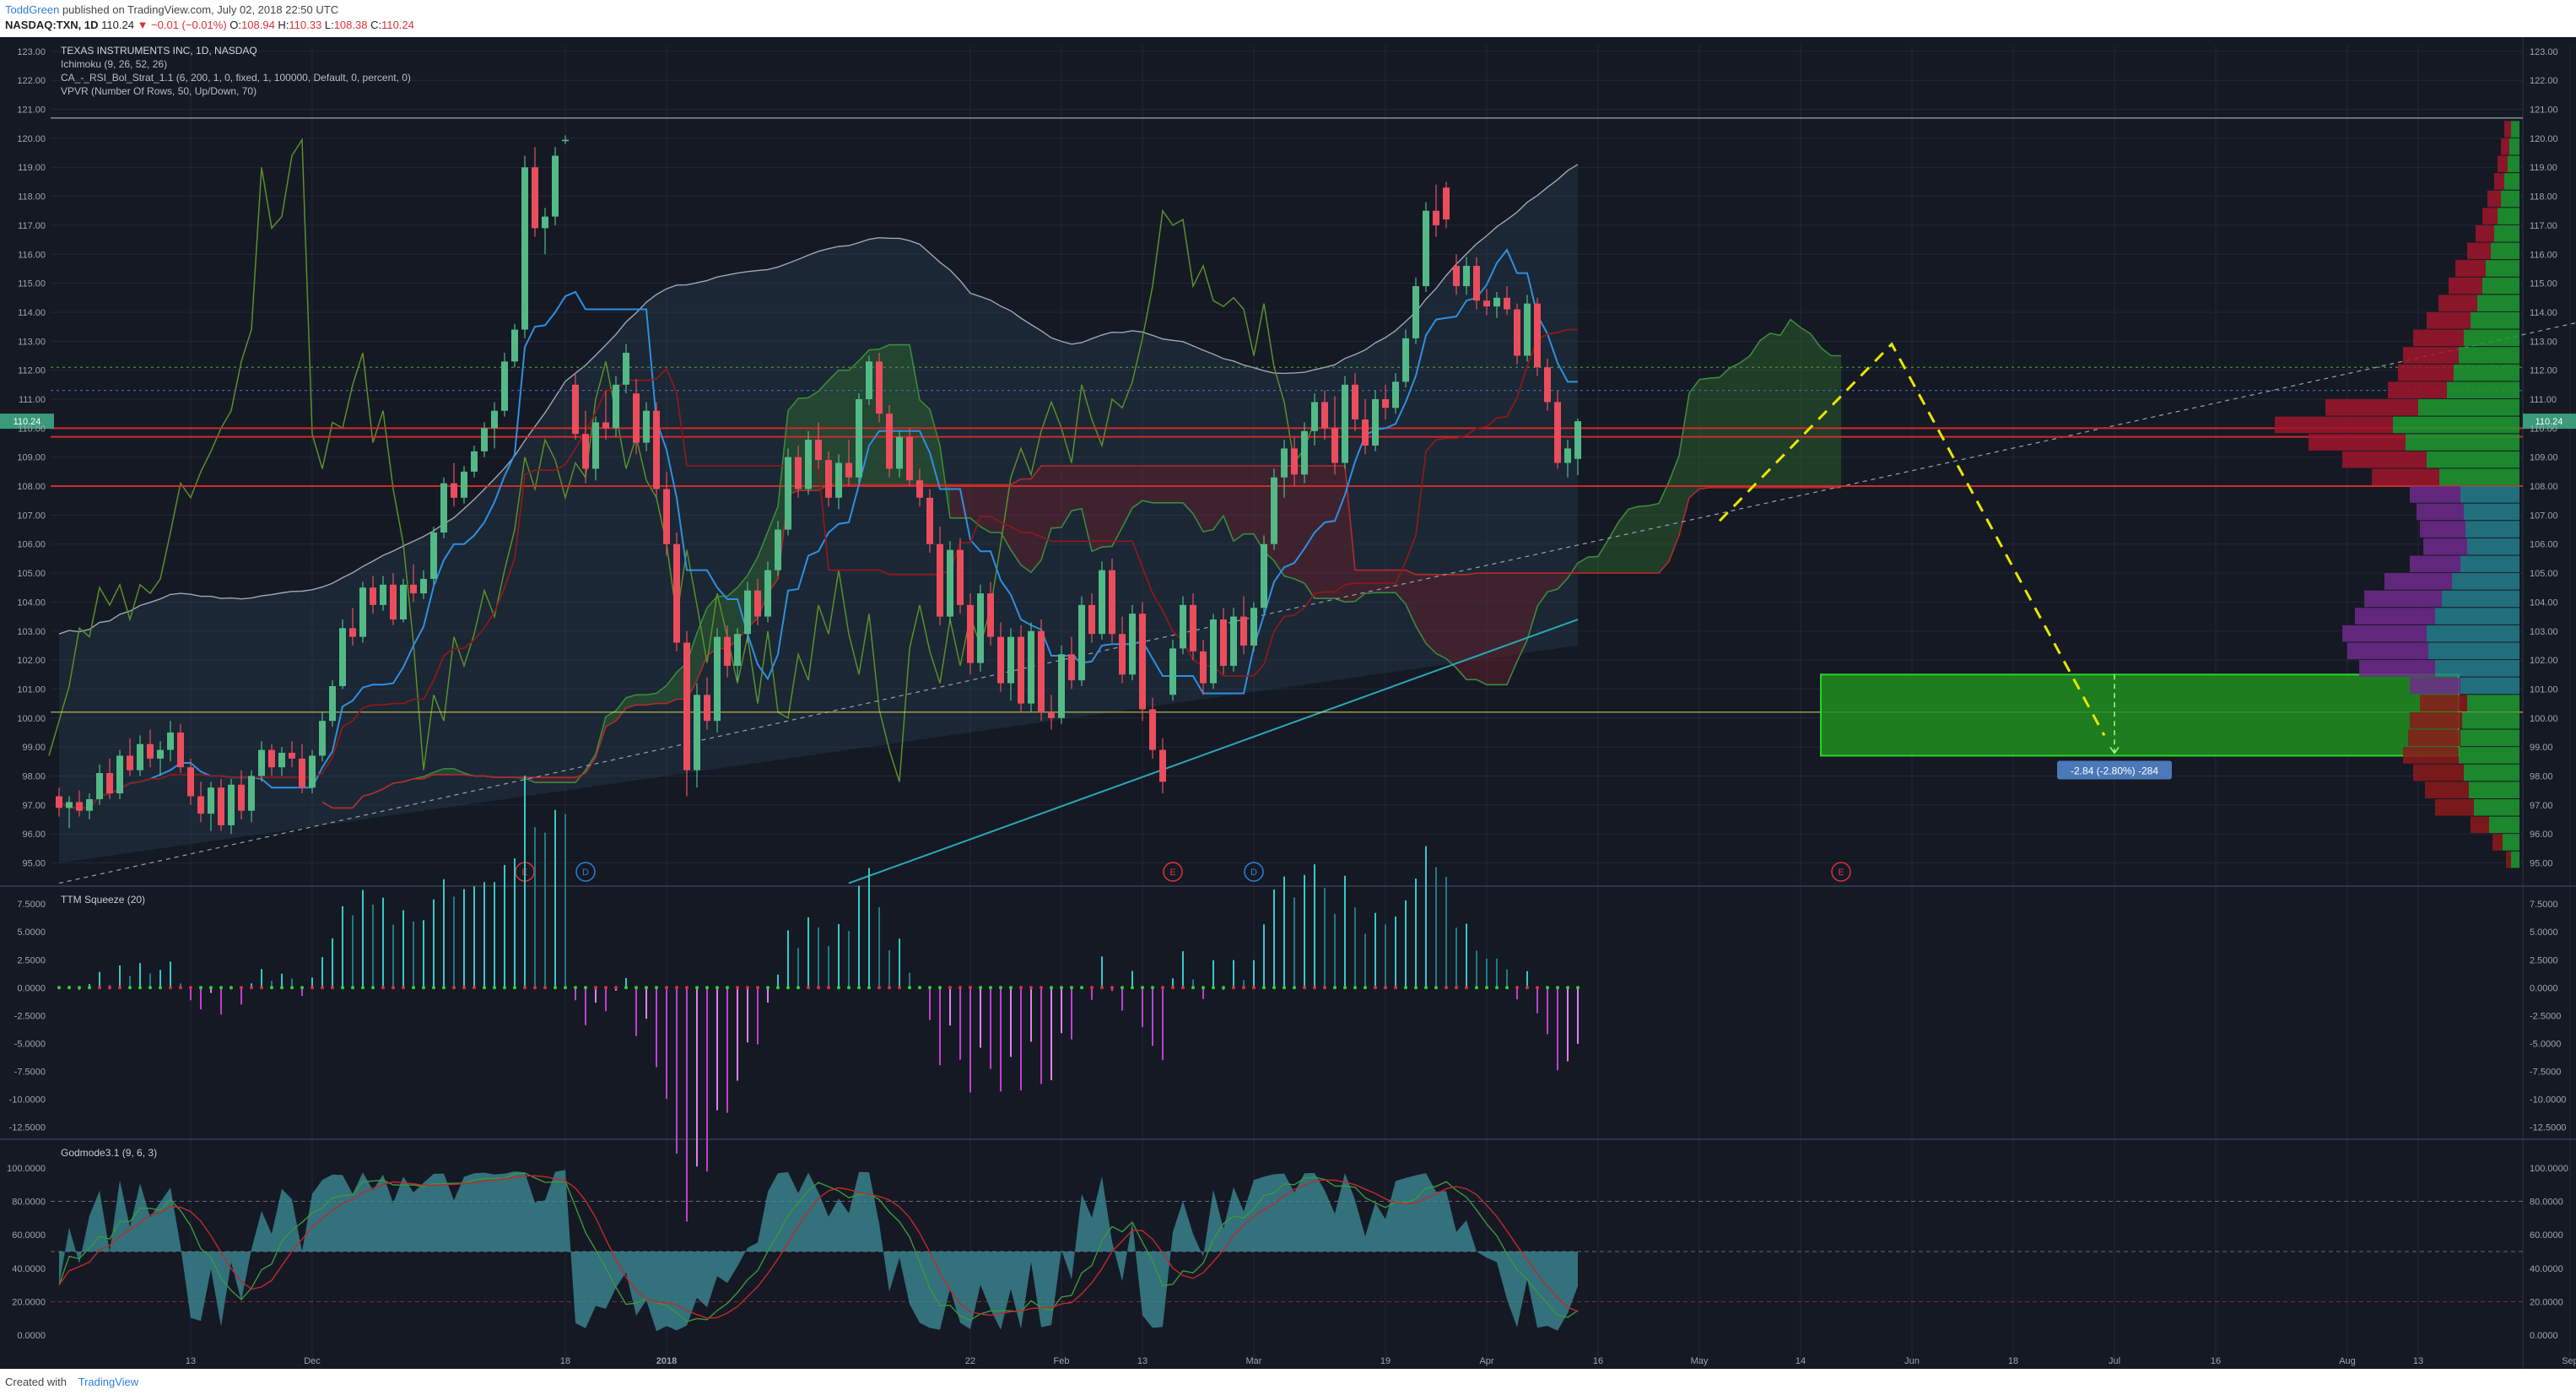 The image size is (2576, 1395). What do you see at coordinates (31, 139) in the screenshot?
I see `price-tick-left: 120.00` at bounding box center [31, 139].